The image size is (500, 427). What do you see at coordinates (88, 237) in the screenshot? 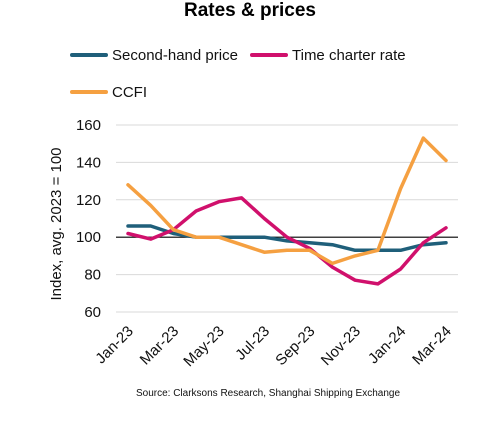
I see `y-tick-label-100: 100` at bounding box center [88, 237].